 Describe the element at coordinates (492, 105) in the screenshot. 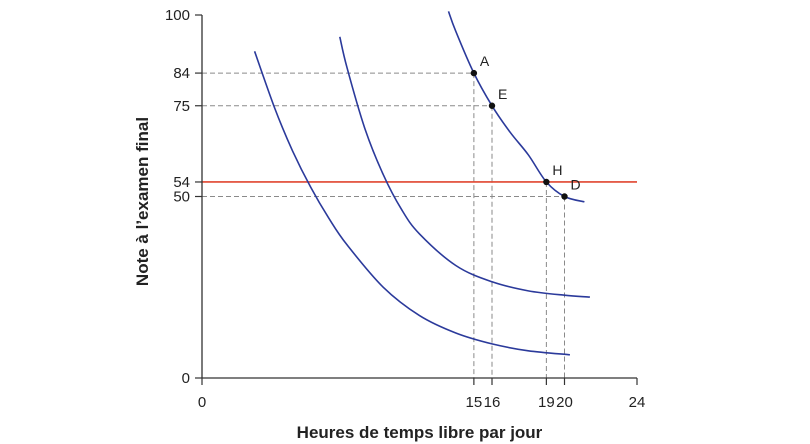

I see `point-E` at that location.